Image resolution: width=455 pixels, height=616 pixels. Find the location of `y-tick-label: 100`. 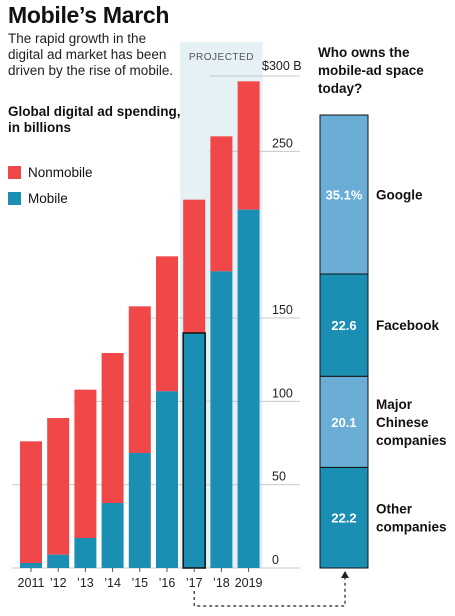

y-tick-label: 100 is located at coordinates (282, 393).